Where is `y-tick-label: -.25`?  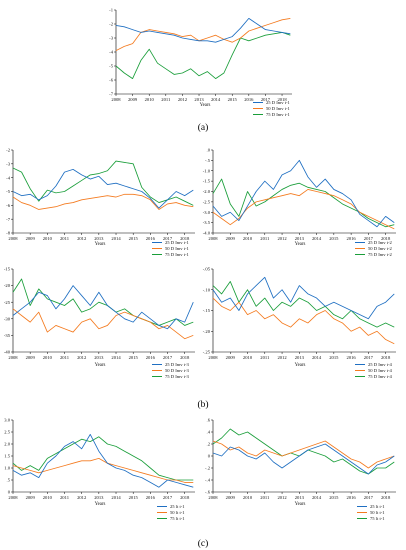
y-tick-label: -.25 is located at coordinates (207, 352).